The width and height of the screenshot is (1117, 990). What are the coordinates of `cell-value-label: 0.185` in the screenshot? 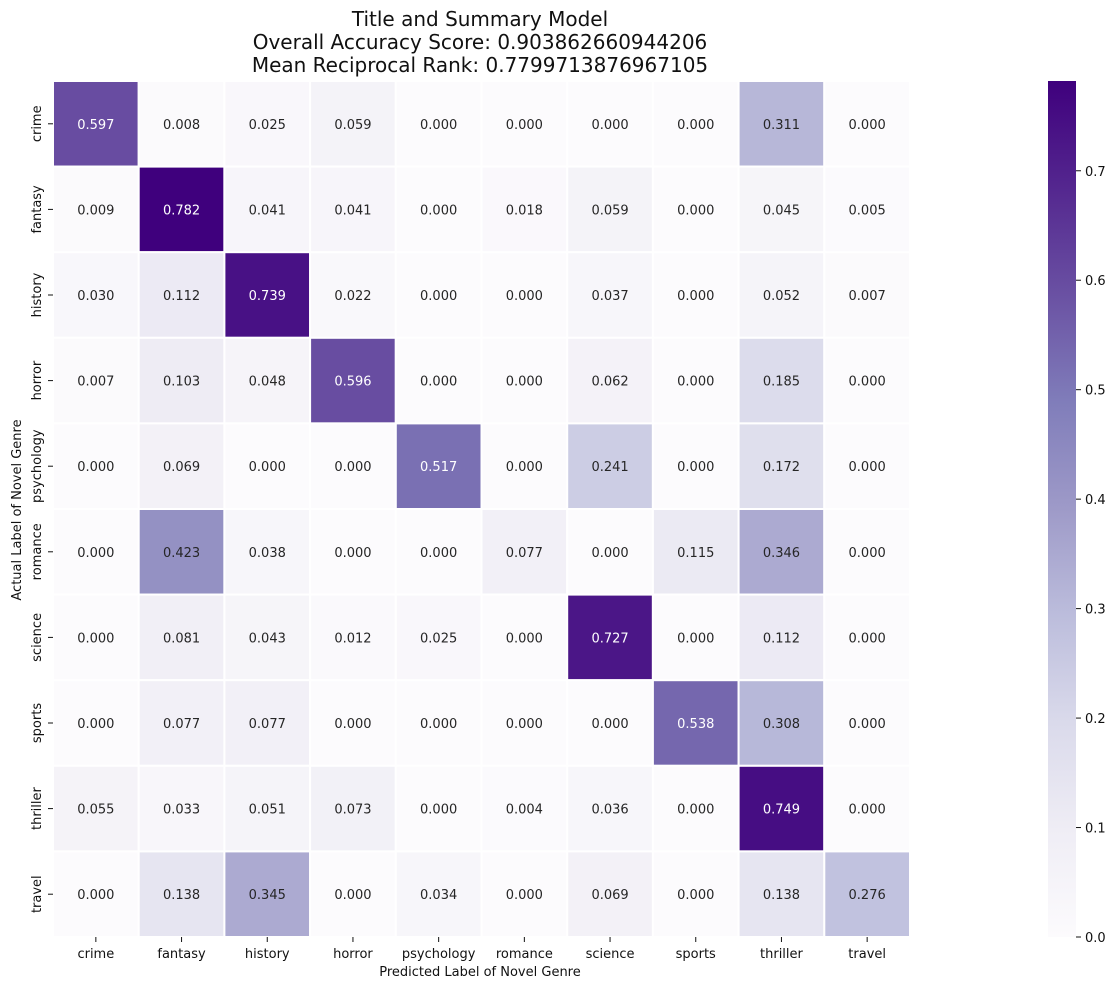 It's located at (781, 382).